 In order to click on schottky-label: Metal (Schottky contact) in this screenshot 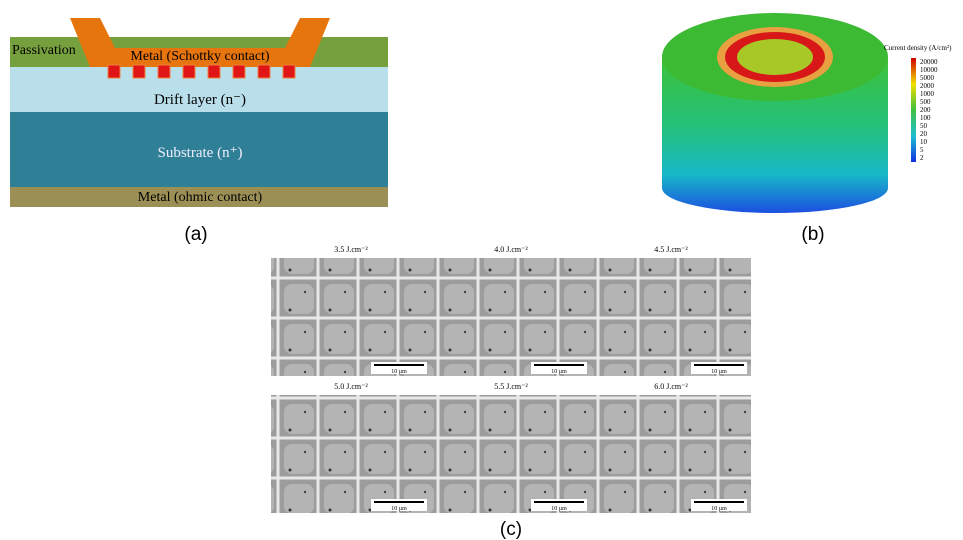, I will do `click(200, 56)`.